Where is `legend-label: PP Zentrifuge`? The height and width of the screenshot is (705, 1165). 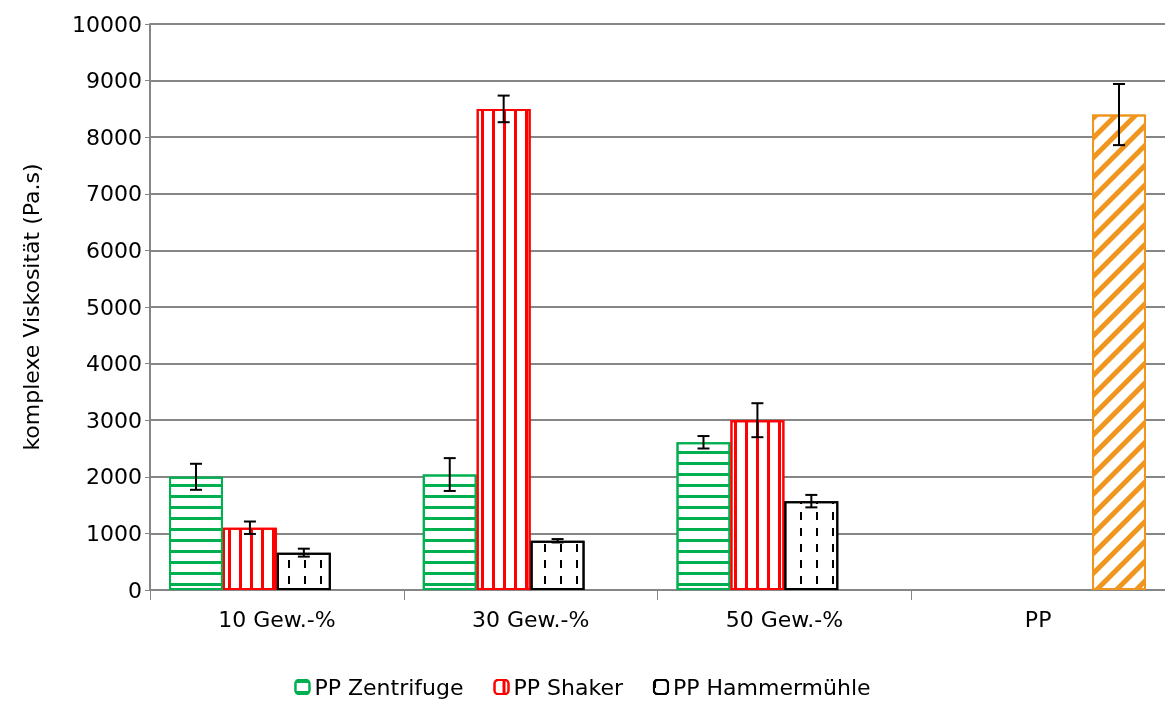 legend-label: PP Zentrifuge is located at coordinates (389, 687).